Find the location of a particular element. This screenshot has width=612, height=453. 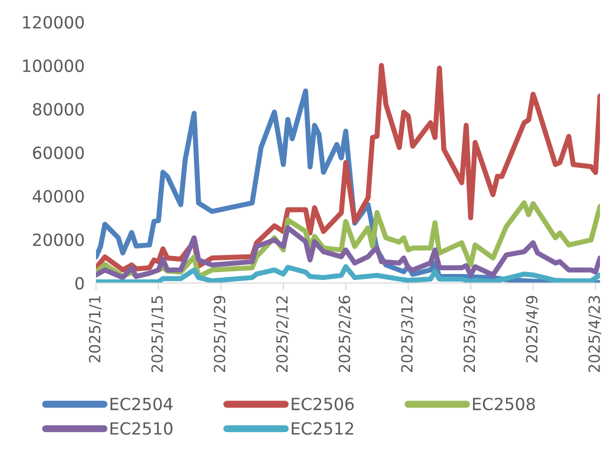

legend-label: EC2506 is located at coordinates (323, 404).